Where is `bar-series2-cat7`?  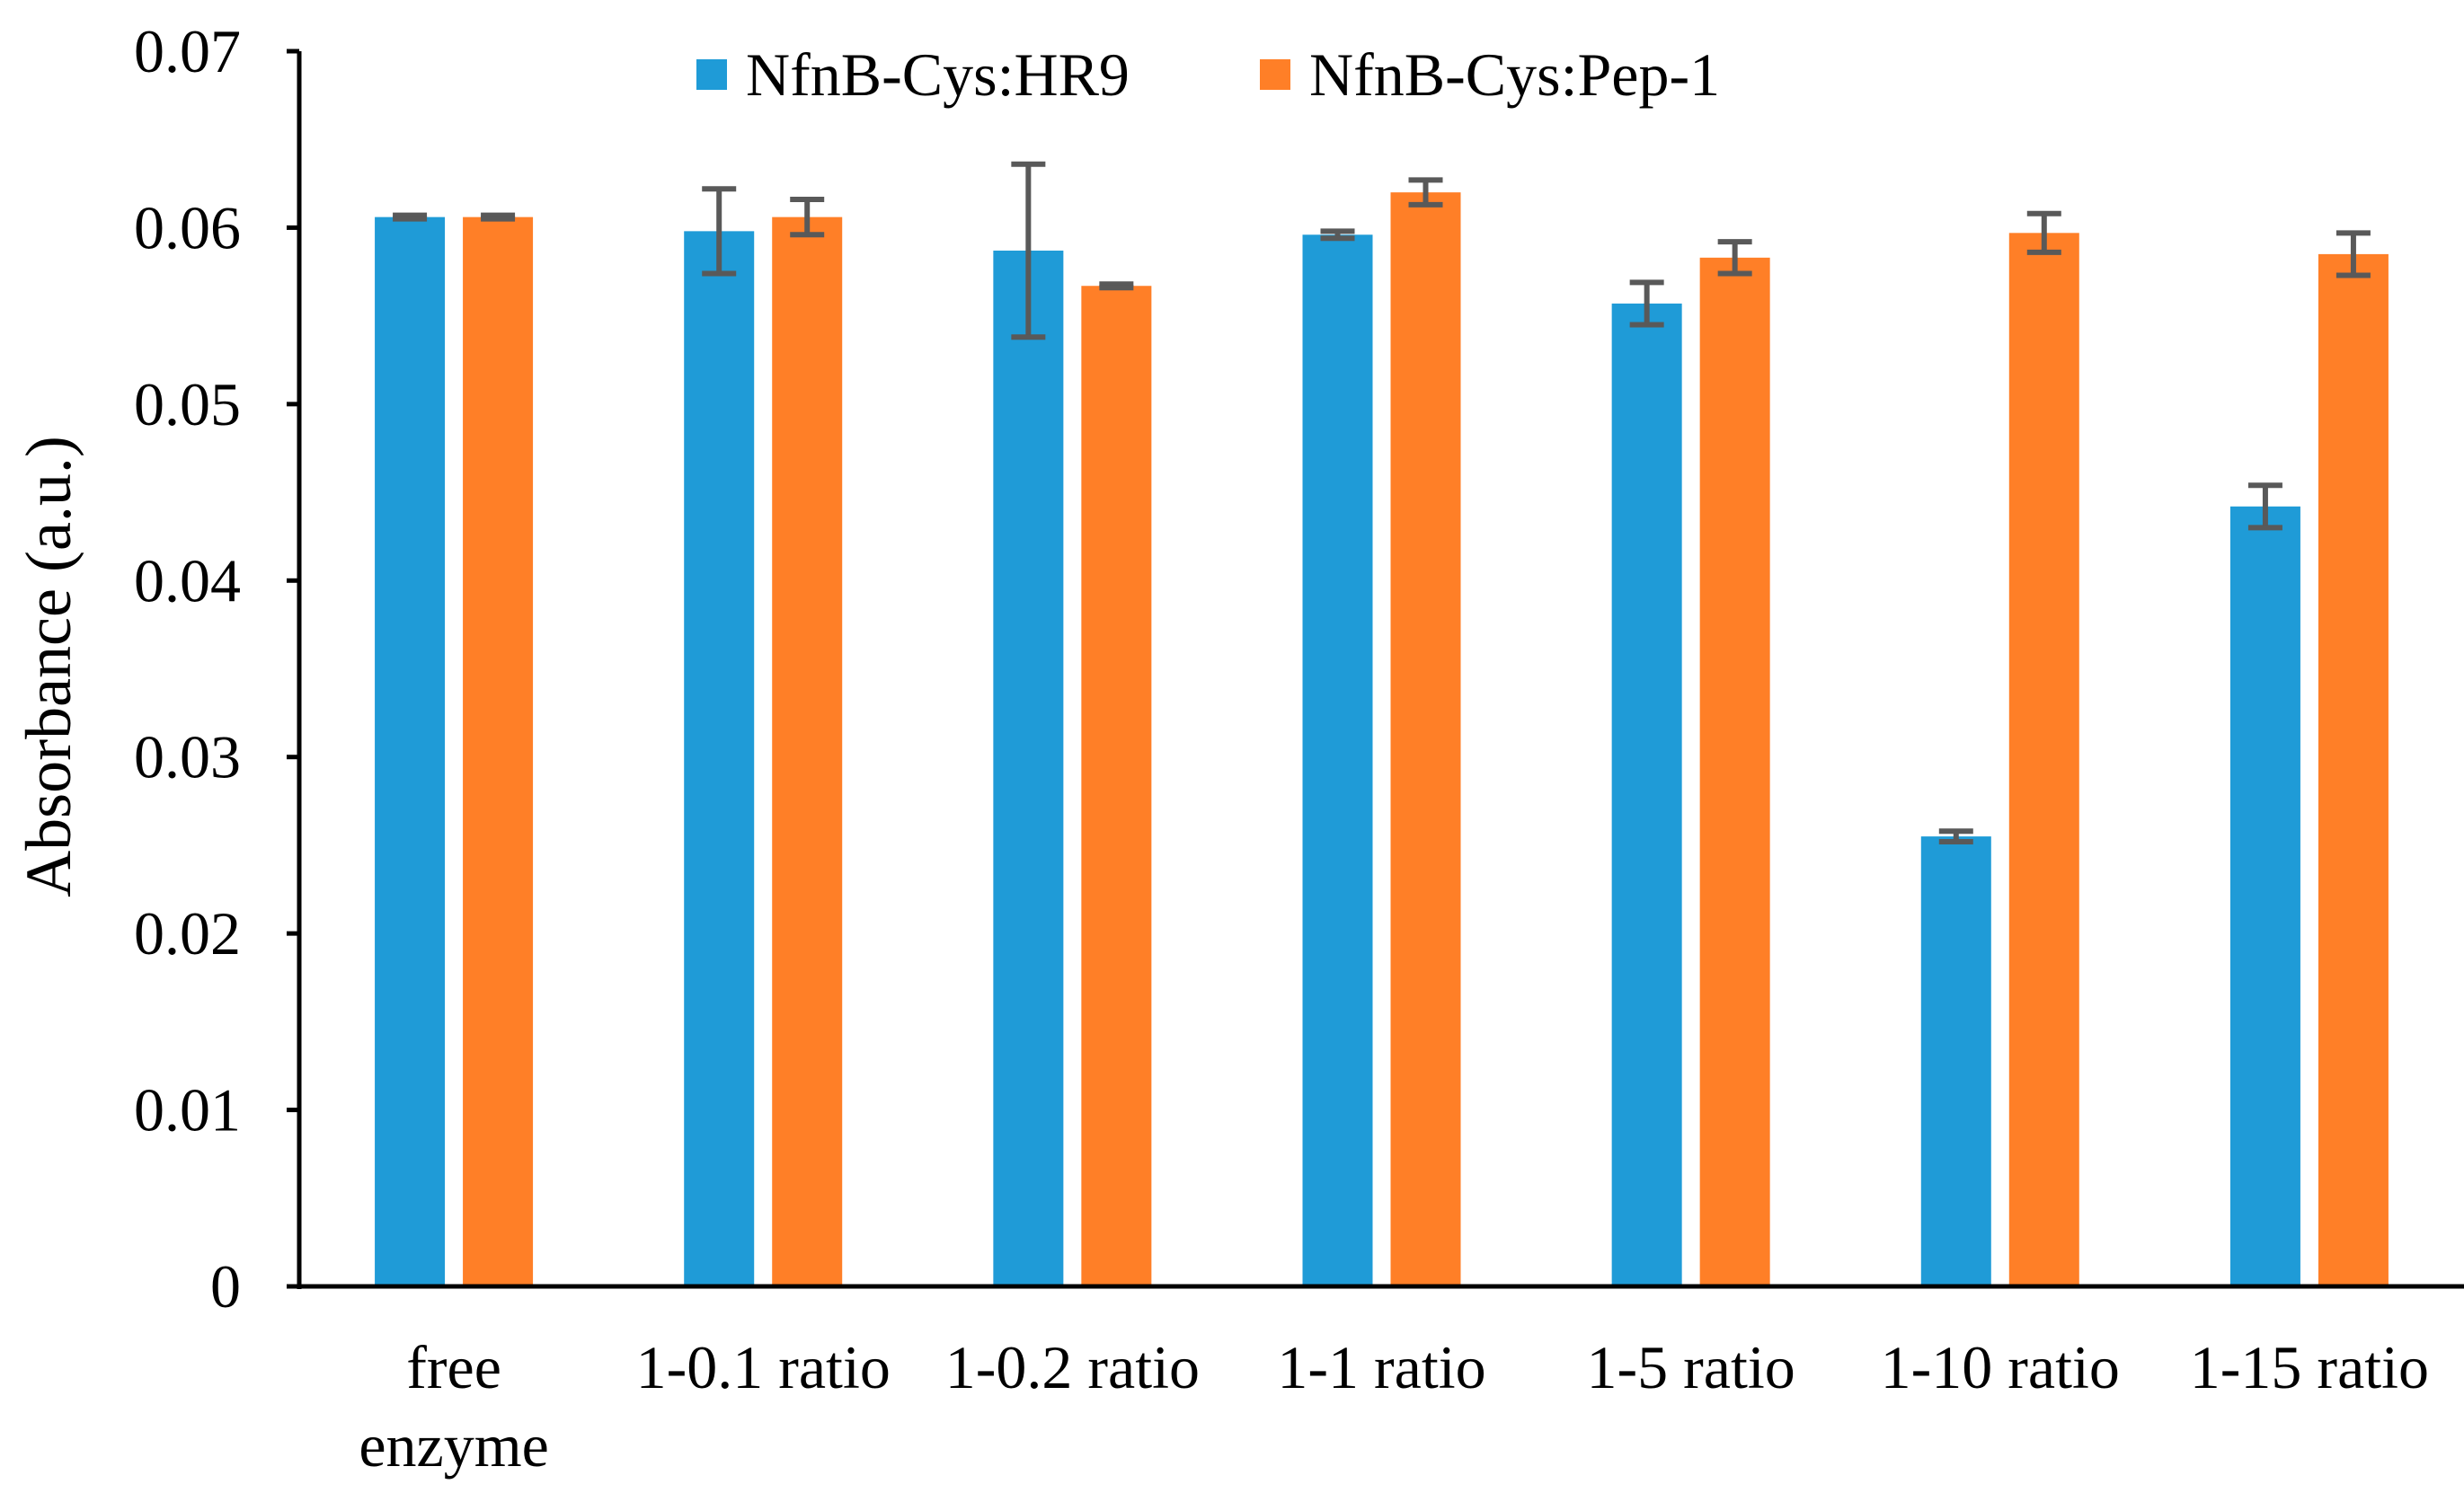
bar-series2-cat7 is located at coordinates (2353, 770).